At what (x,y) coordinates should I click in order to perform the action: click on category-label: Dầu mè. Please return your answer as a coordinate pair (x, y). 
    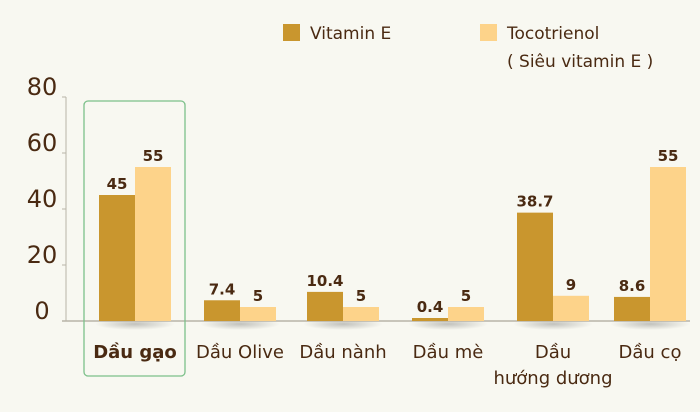
    Looking at the image, I should click on (448, 352).